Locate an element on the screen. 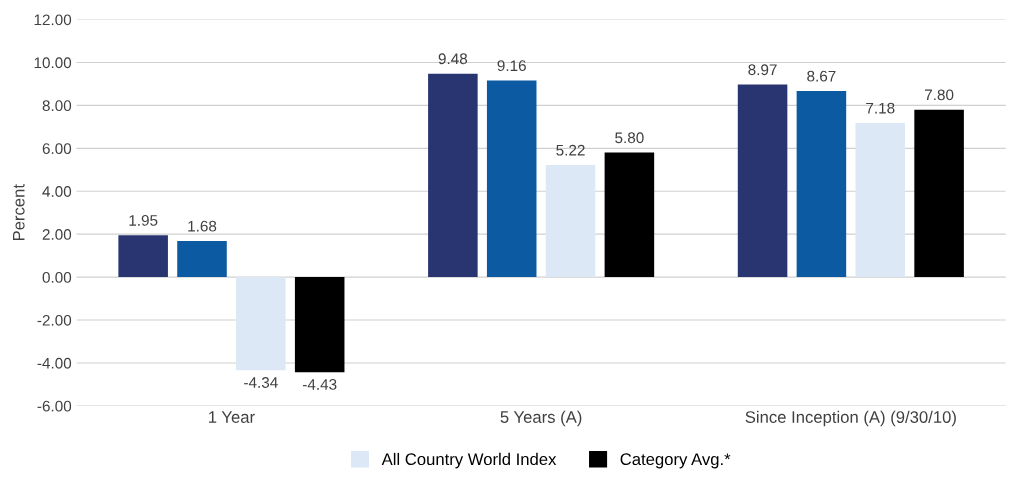 This screenshot has width=1021, height=489. data-label: 8.67 is located at coordinates (821, 76).